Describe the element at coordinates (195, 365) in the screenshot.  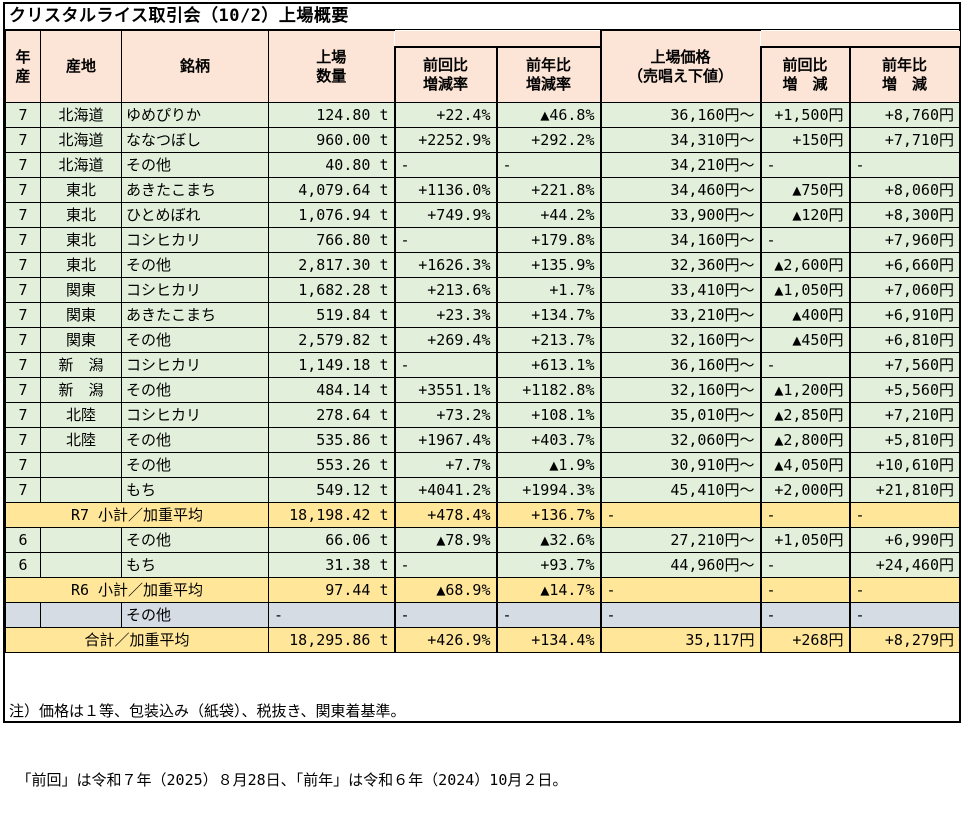
I see `cell: コシヒカリ` at that location.